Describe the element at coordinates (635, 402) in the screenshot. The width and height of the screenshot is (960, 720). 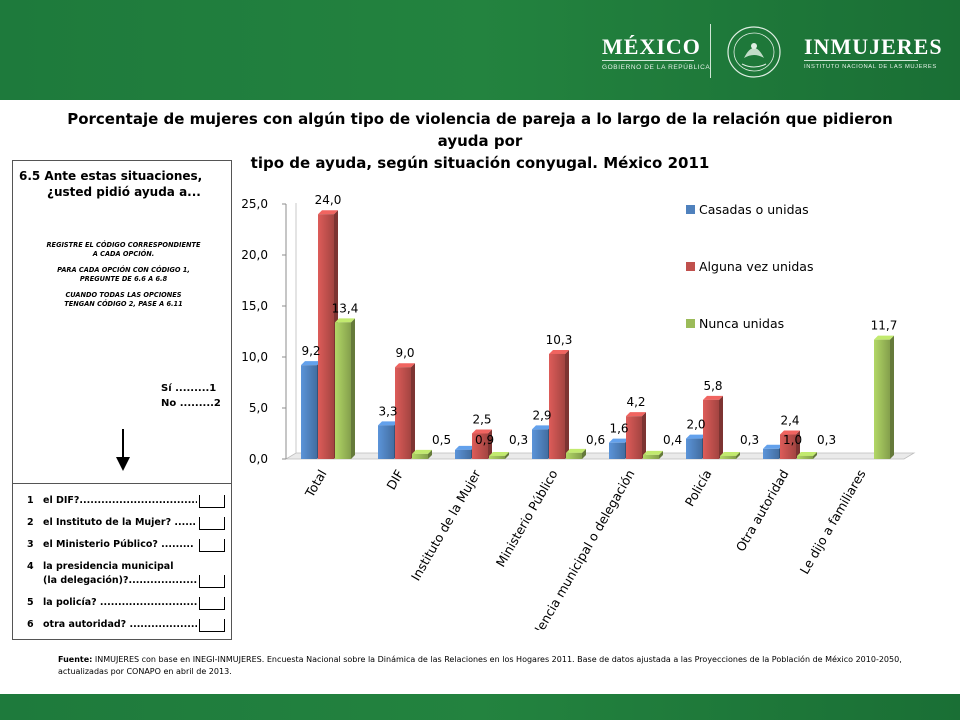
I see `data-label: 4,2` at that location.